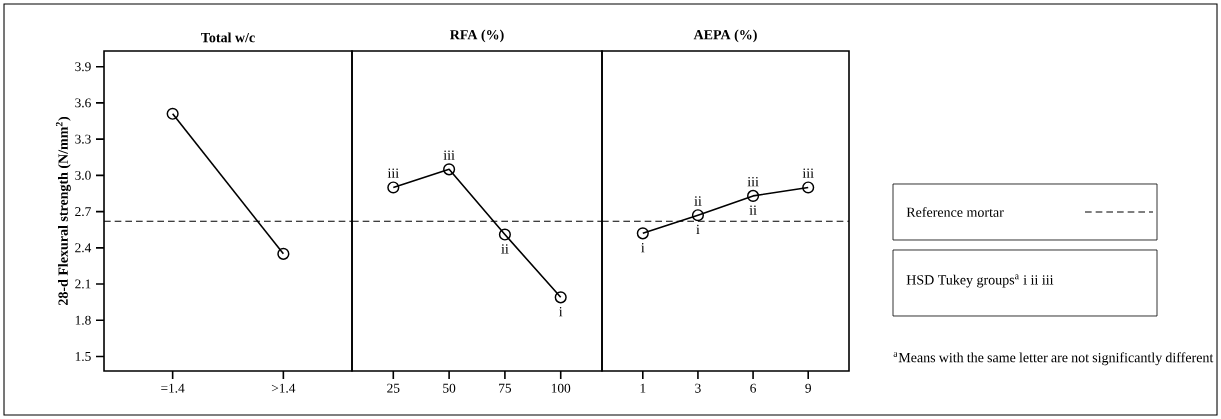 This screenshot has height=419, width=1221. I want to click on y-tick-label: 2.7, so click(83, 212).